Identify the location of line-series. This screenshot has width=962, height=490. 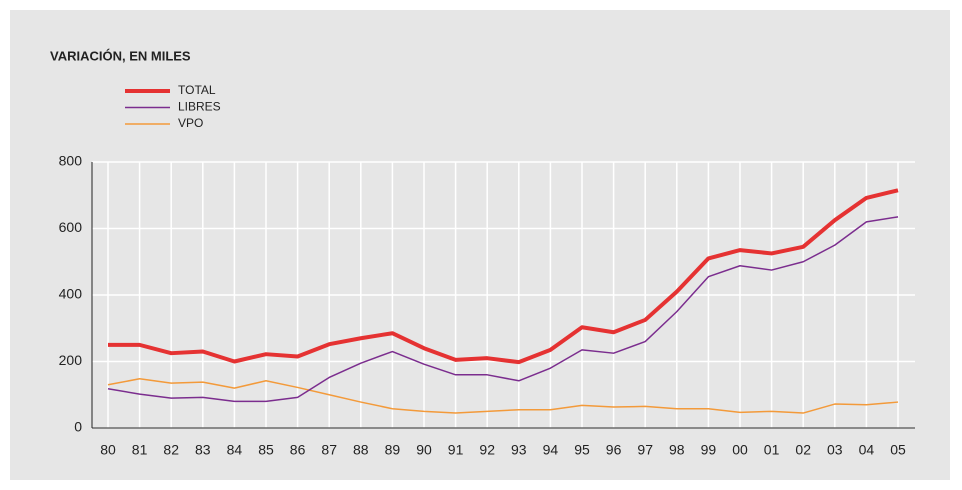
(503, 396).